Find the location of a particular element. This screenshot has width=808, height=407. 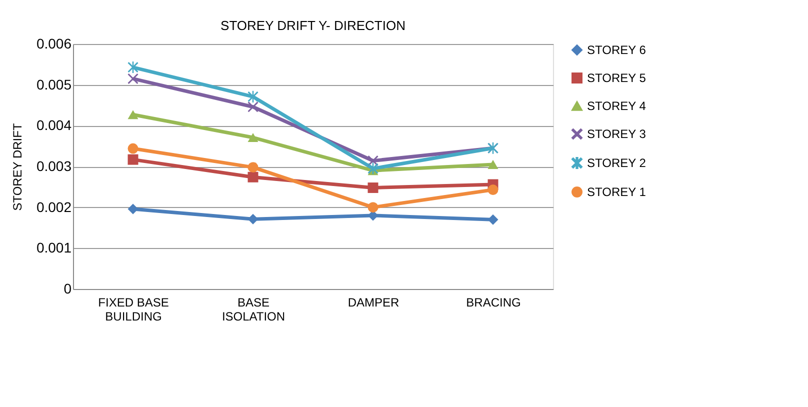

y-tick-label: 0 is located at coordinates (68, 288).